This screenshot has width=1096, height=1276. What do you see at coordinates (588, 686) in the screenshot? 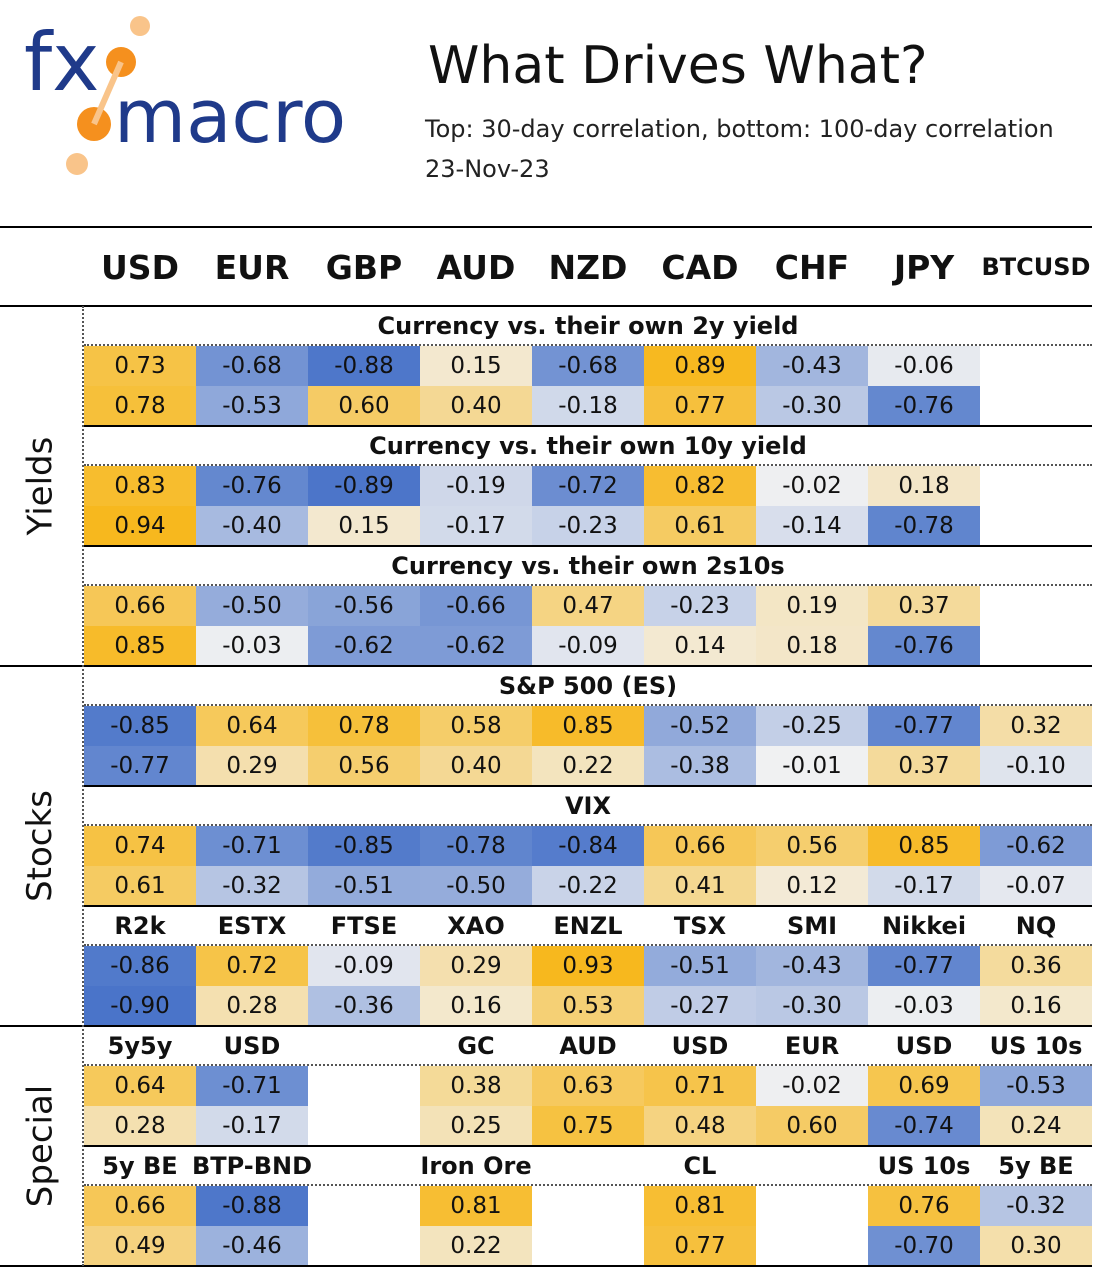
I see `section-header: S&P 500 (ES)` at bounding box center [588, 686].